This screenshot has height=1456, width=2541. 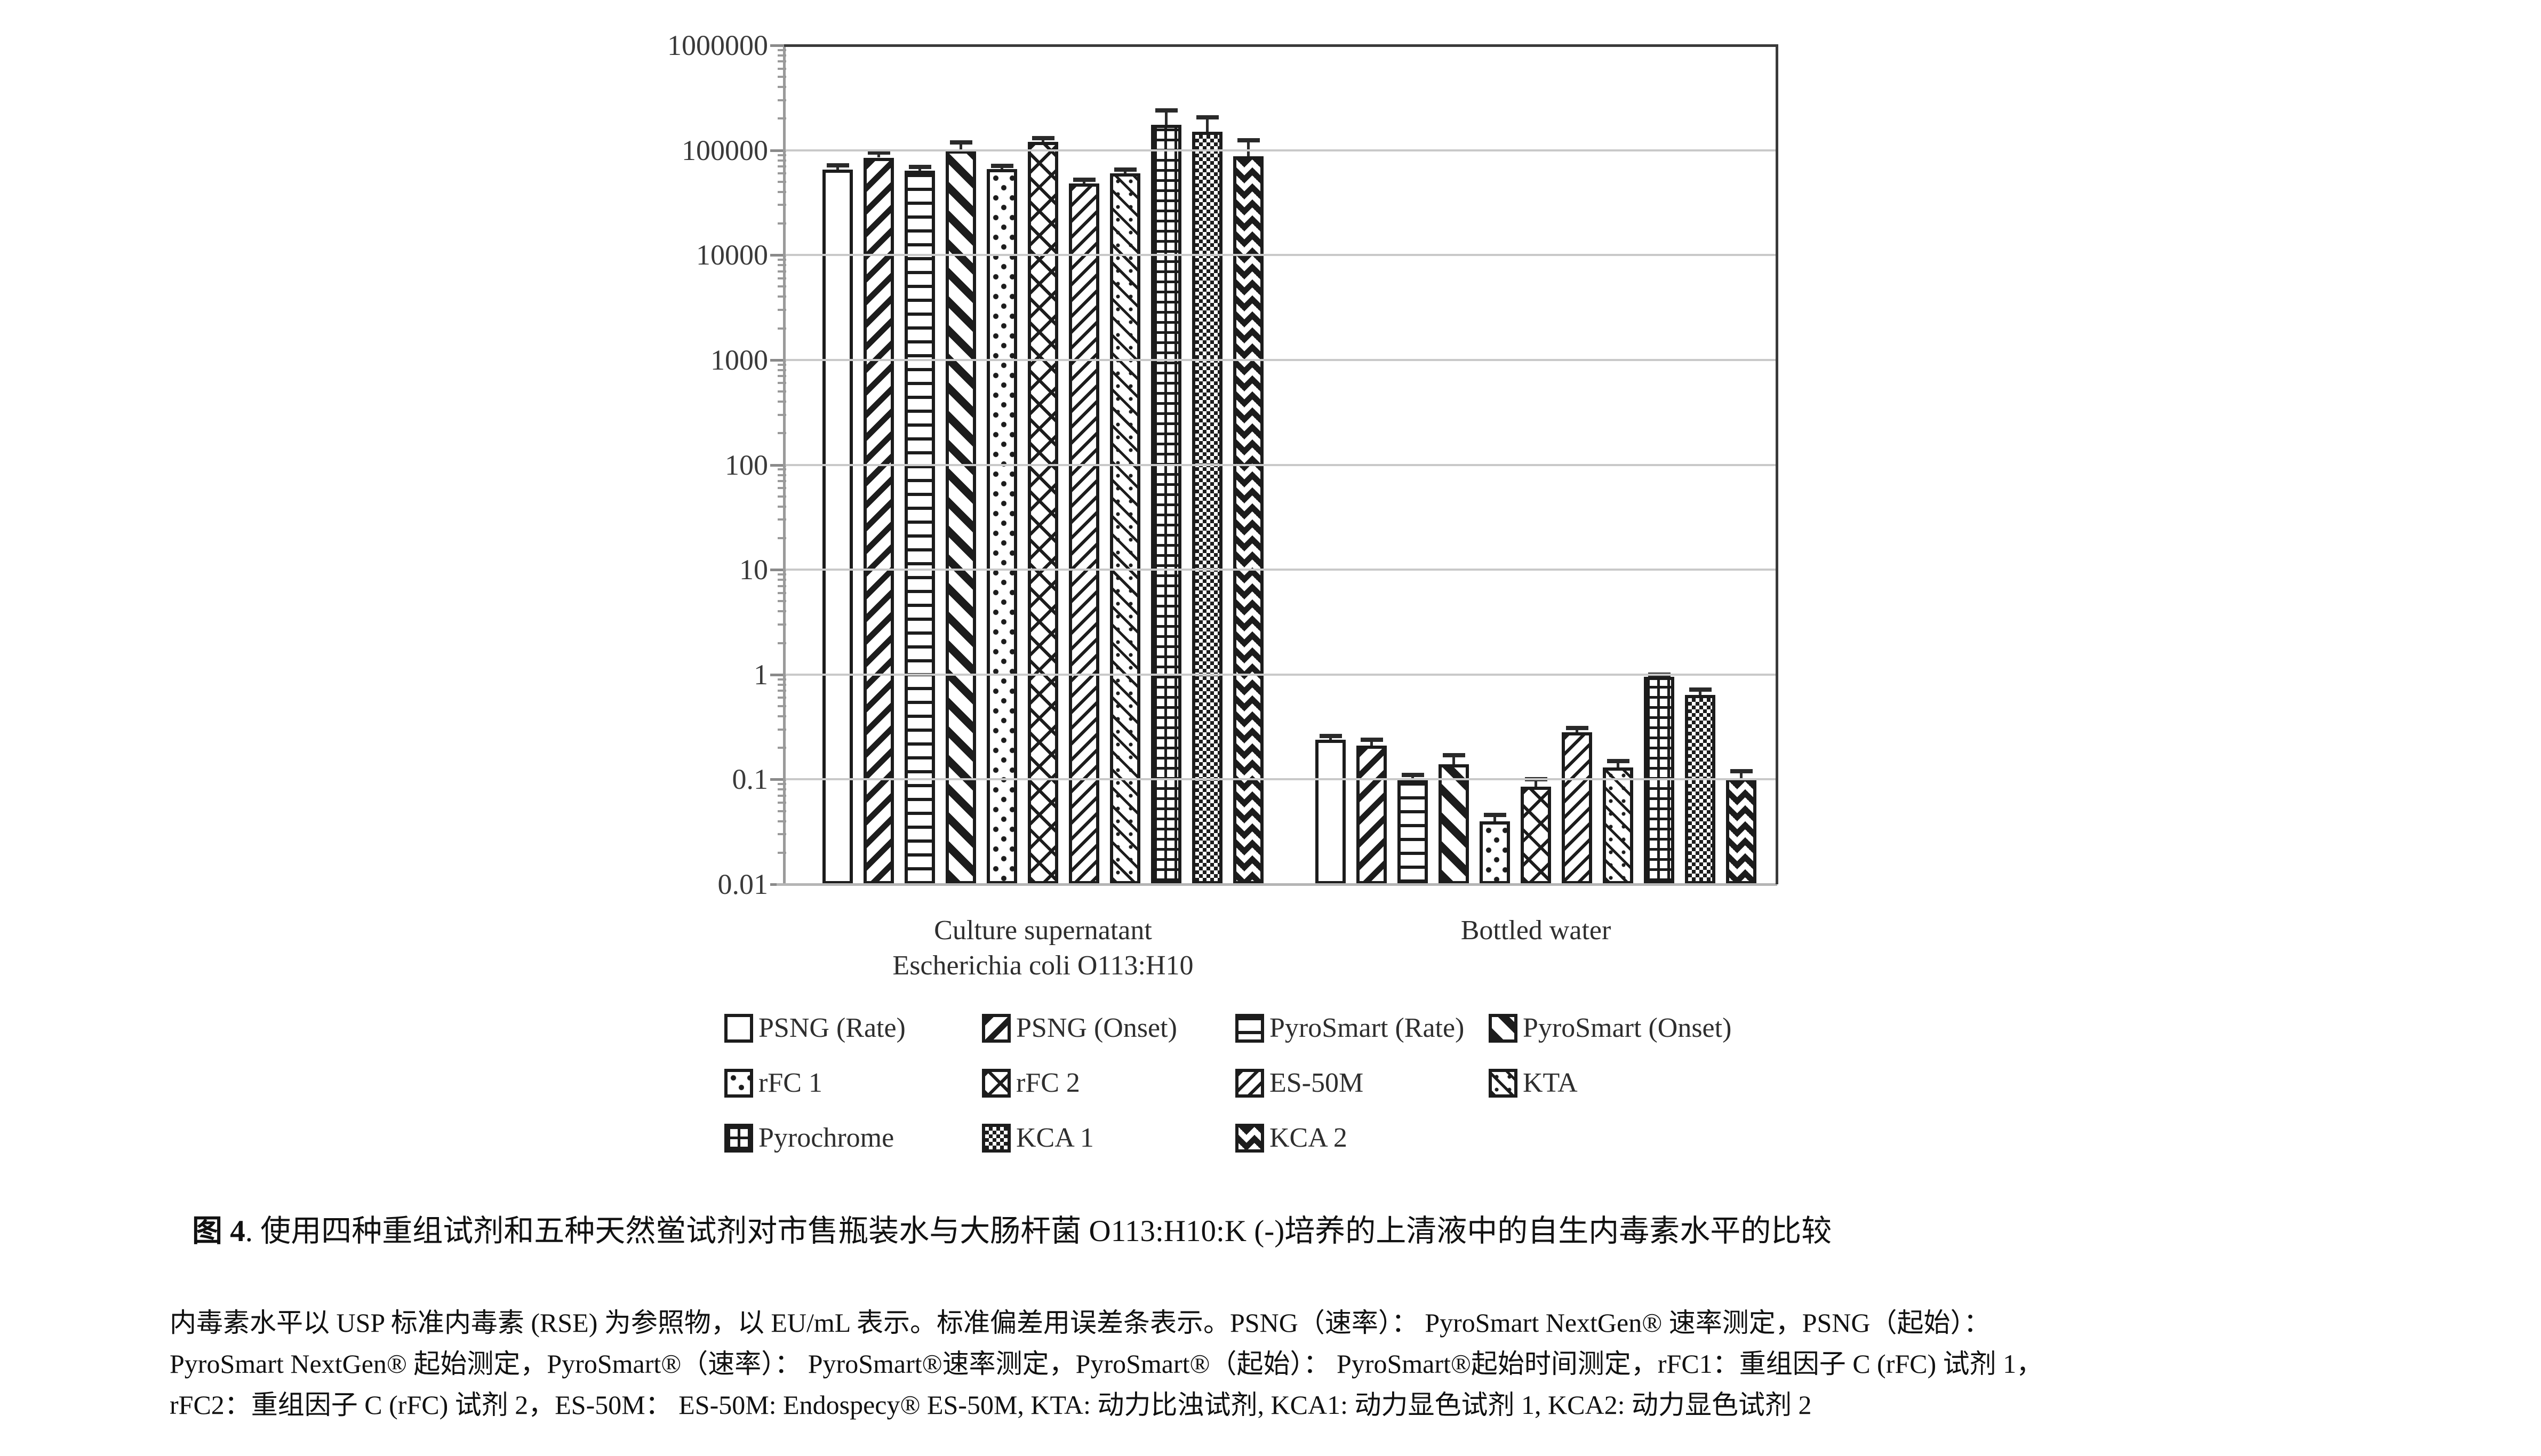 I want to click on bar-psng-onset-group2, so click(x=1371, y=815).